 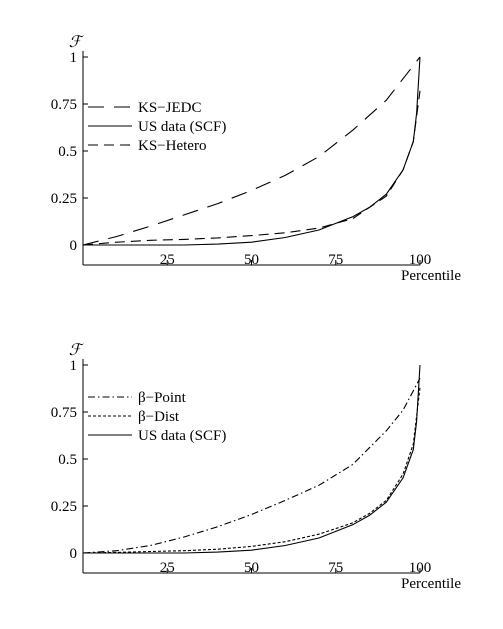 I want to click on legend: KS−JEDC US data (SCF) KS−Hetero, so click(x=157, y=127).